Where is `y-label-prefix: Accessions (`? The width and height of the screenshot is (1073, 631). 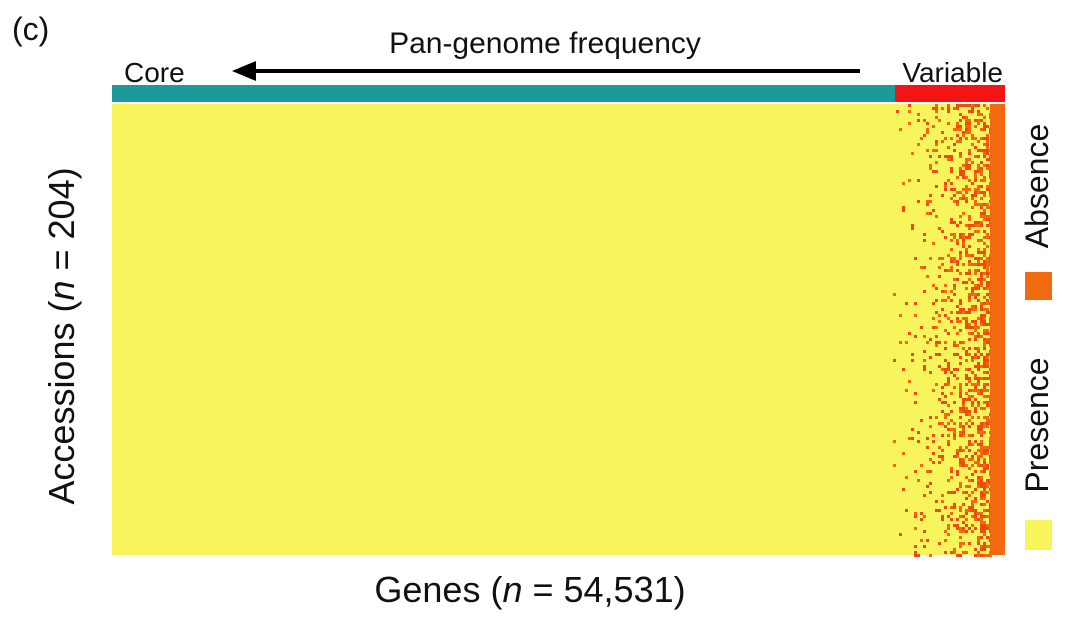 y-label-prefix: Accessions ( is located at coordinates (61, 403).